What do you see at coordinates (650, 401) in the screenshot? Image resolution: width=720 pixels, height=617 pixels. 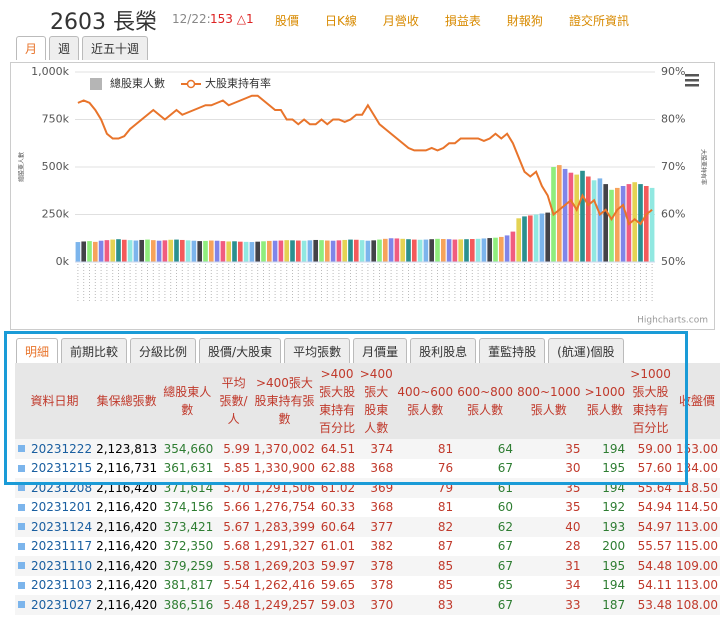 I see `column-header: >1000張大股東持有百分比` at bounding box center [650, 401].